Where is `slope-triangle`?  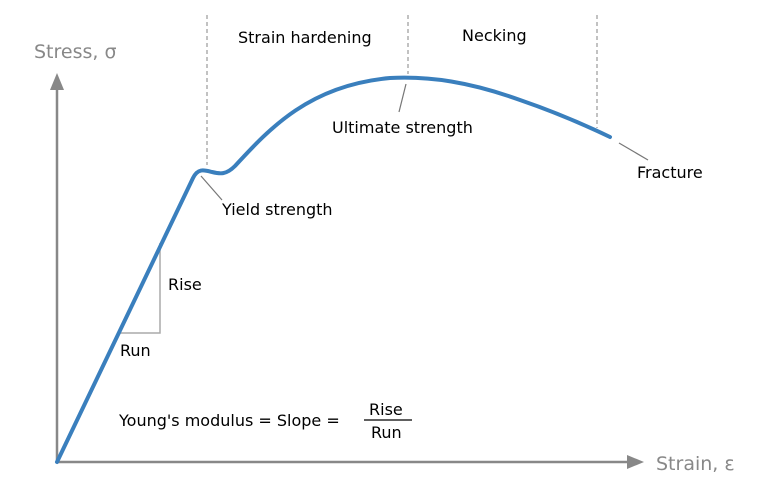 slope-triangle is located at coordinates (139, 288).